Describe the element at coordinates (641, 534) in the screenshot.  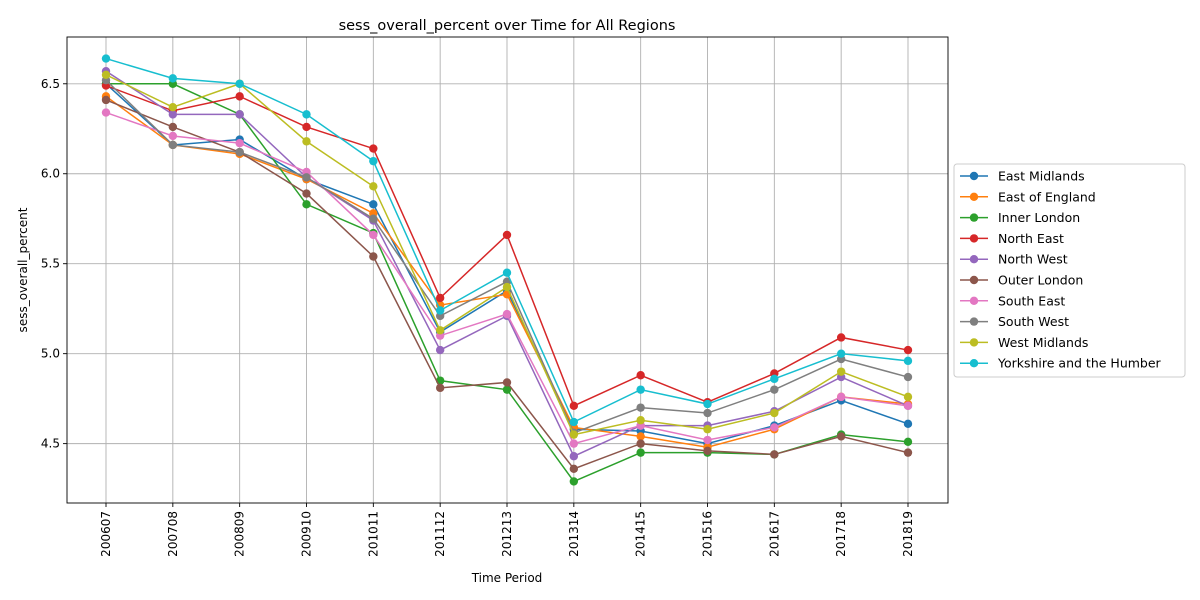
I see `x-tick-label: 201415` at that location.